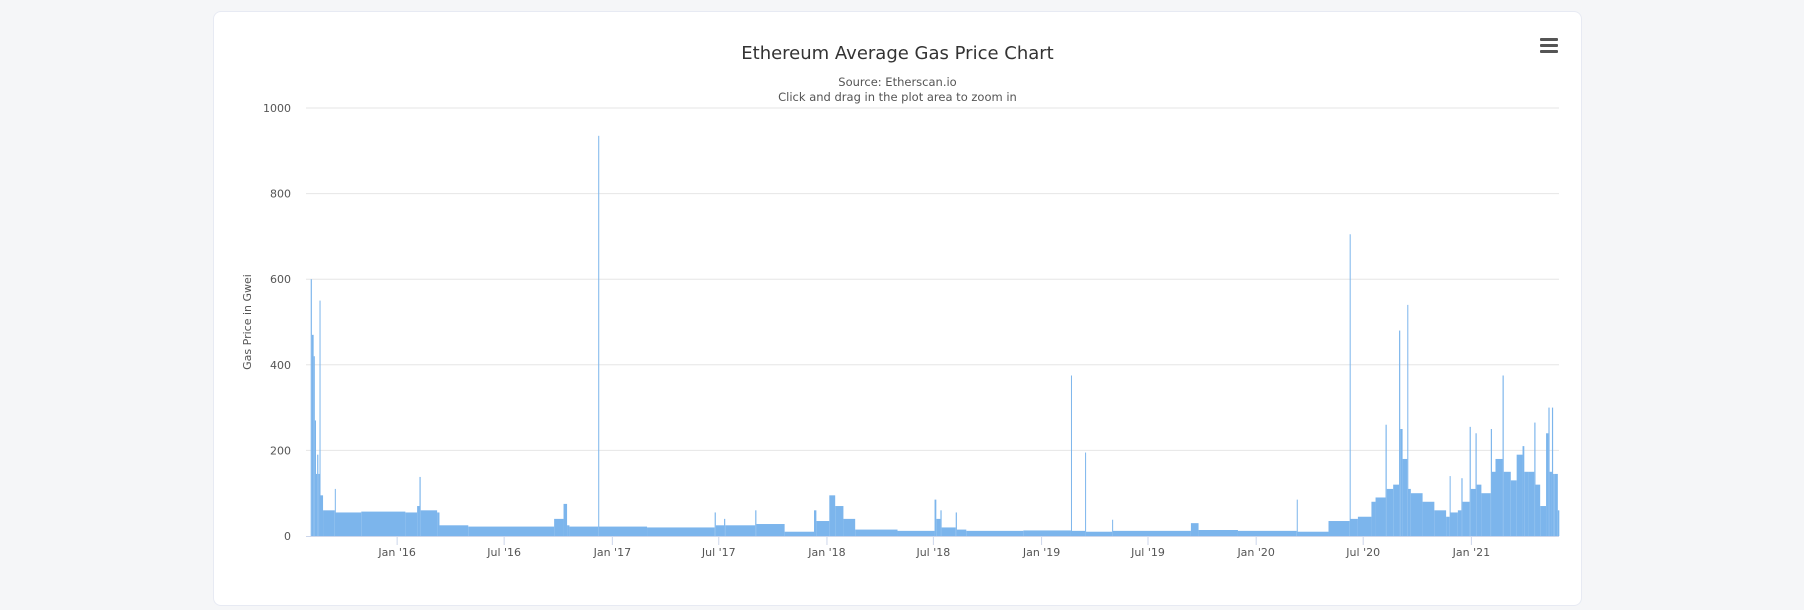 The image size is (1804, 610). What do you see at coordinates (280, 279) in the screenshot?
I see `y-tick-label: 600` at bounding box center [280, 279].